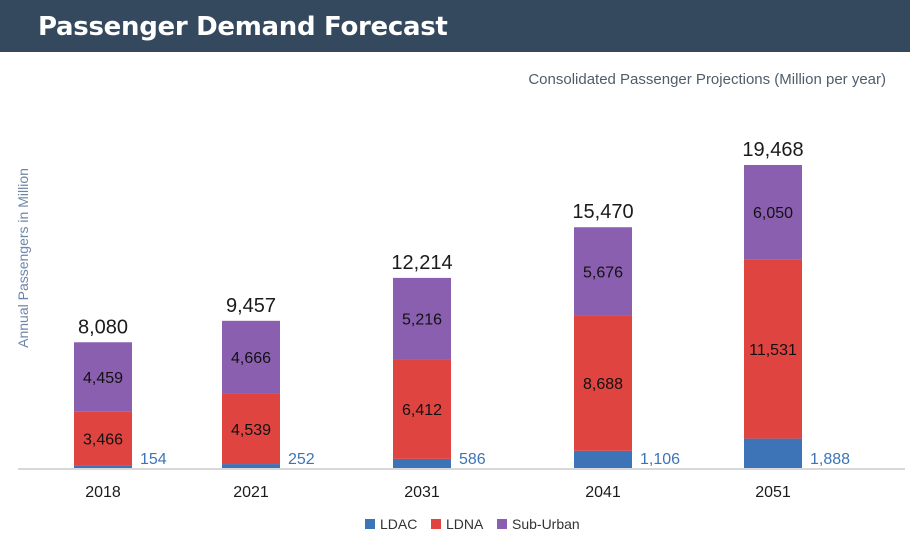  I want to click on bar-ldac-2018, so click(103, 466).